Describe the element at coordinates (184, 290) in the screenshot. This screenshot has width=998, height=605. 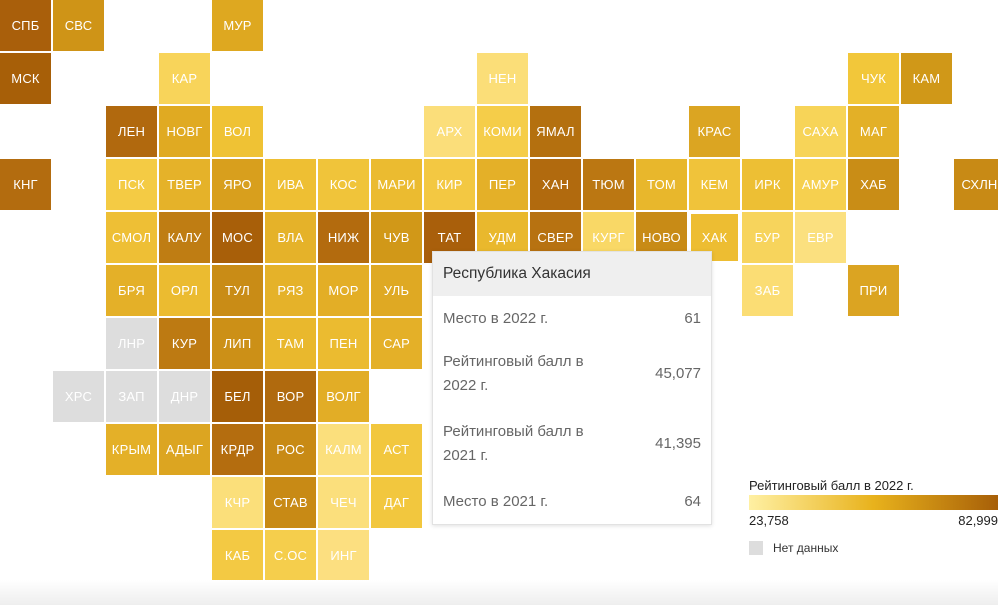
I see `region-tile-орл: ОРЛ` at that location.